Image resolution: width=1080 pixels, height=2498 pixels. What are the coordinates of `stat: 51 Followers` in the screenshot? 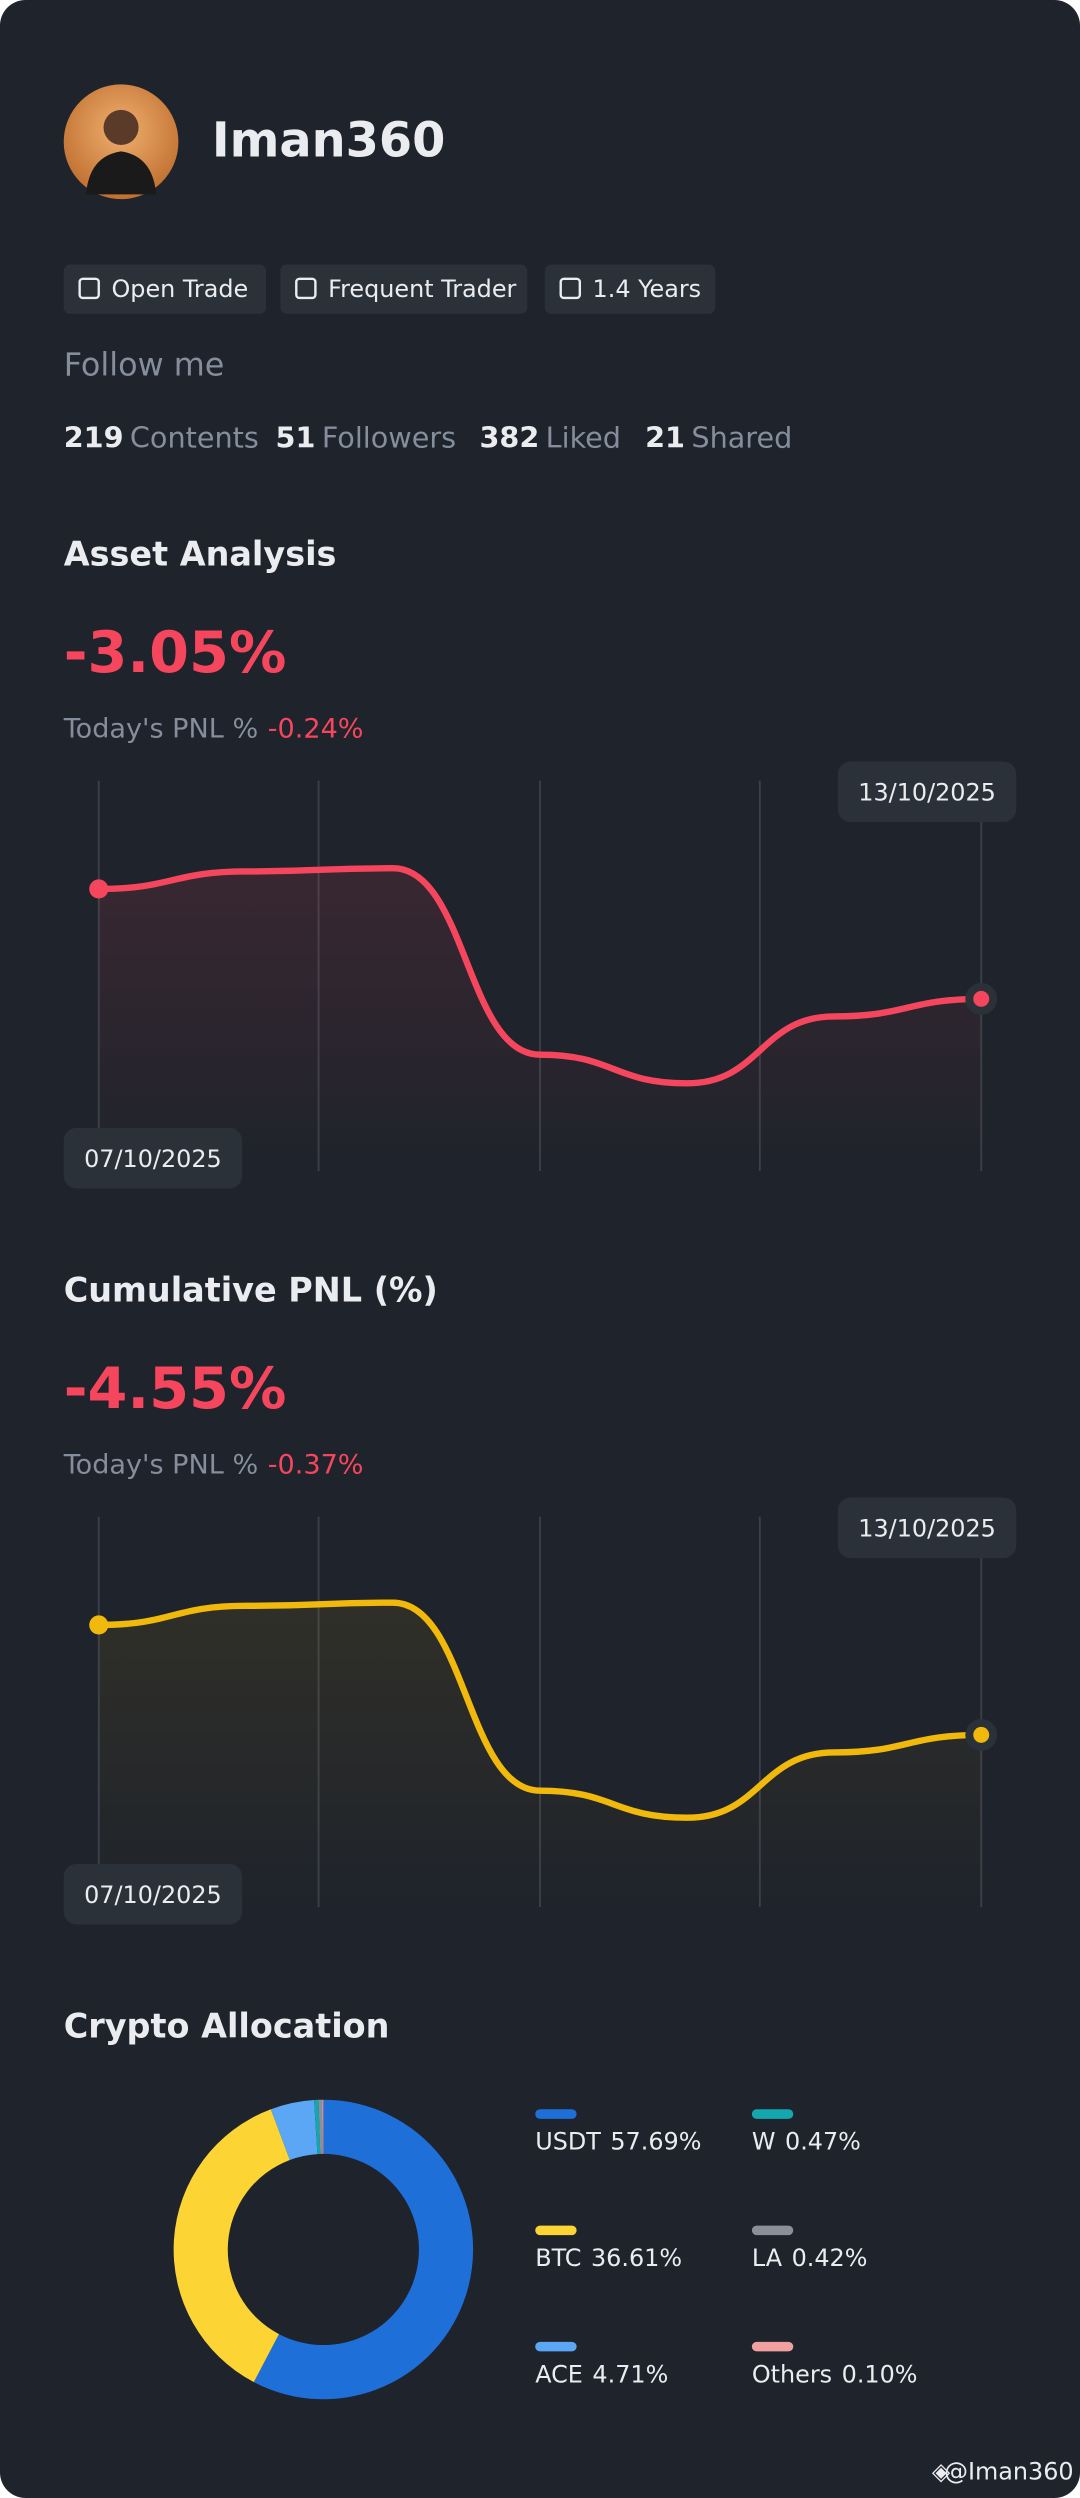 It's located at (366, 438).